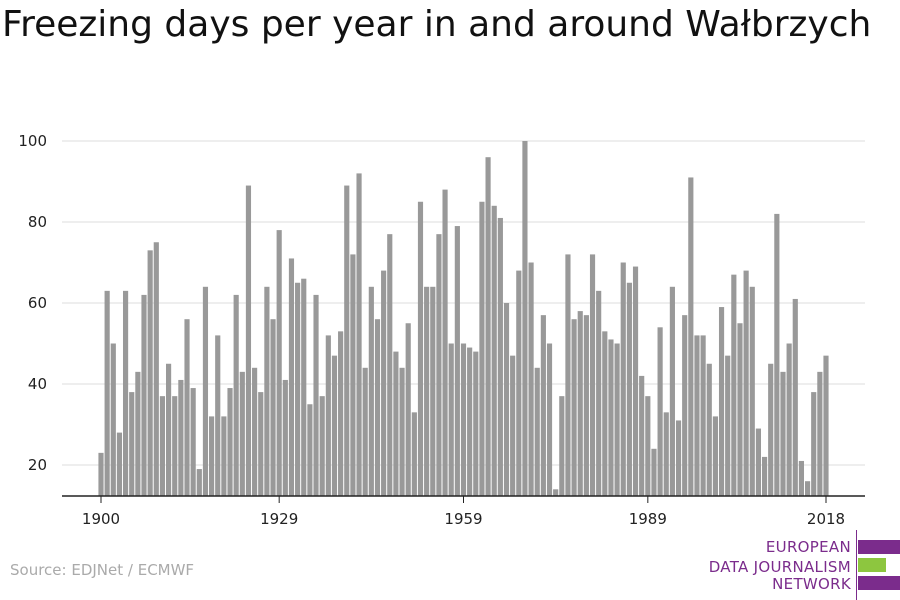 Image resolution: width=900 pixels, height=600 pixels. I want to click on bar-1900, so click(101, 474).